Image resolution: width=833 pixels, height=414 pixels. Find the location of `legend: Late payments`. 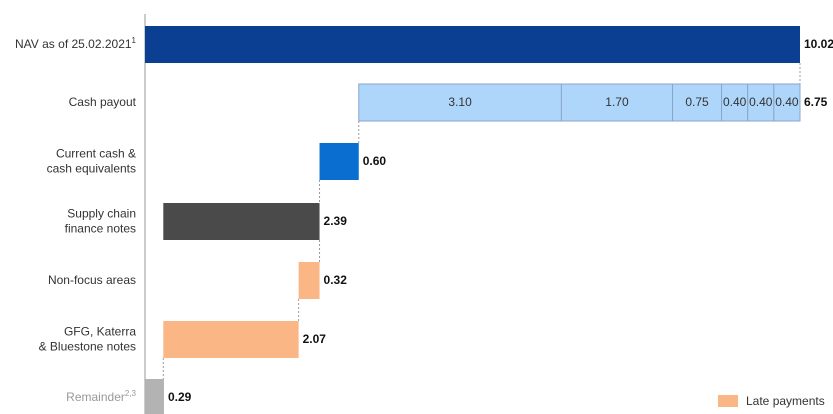

legend: Late payments is located at coordinates (771, 401).